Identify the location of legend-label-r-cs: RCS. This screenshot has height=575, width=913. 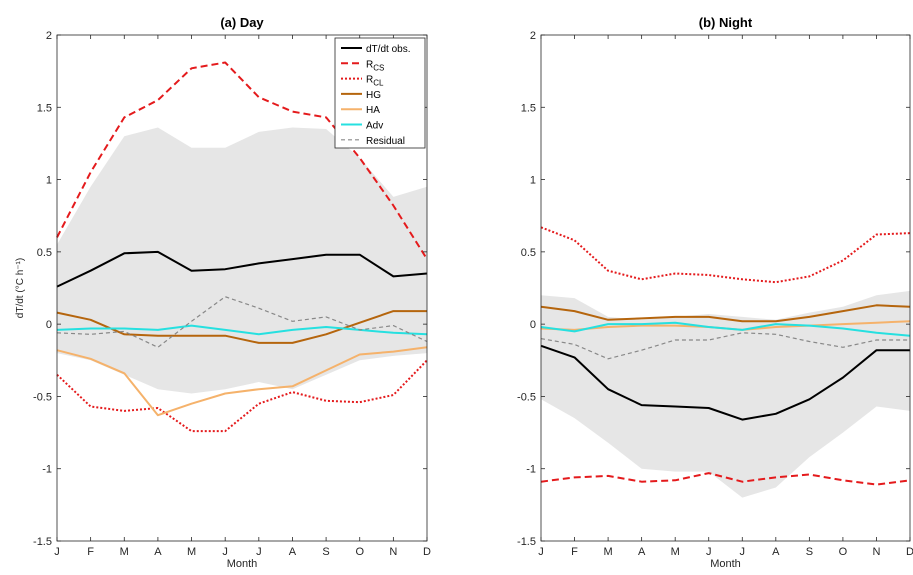
(375, 65).